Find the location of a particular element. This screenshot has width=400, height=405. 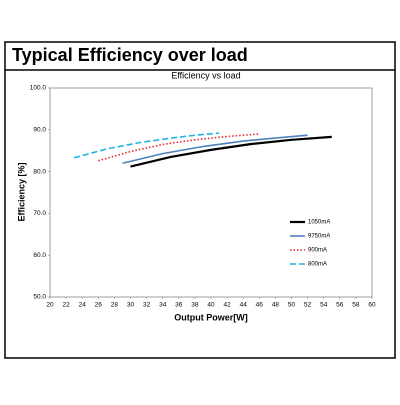

y-tick-label: 70.0 is located at coordinates (39, 213).